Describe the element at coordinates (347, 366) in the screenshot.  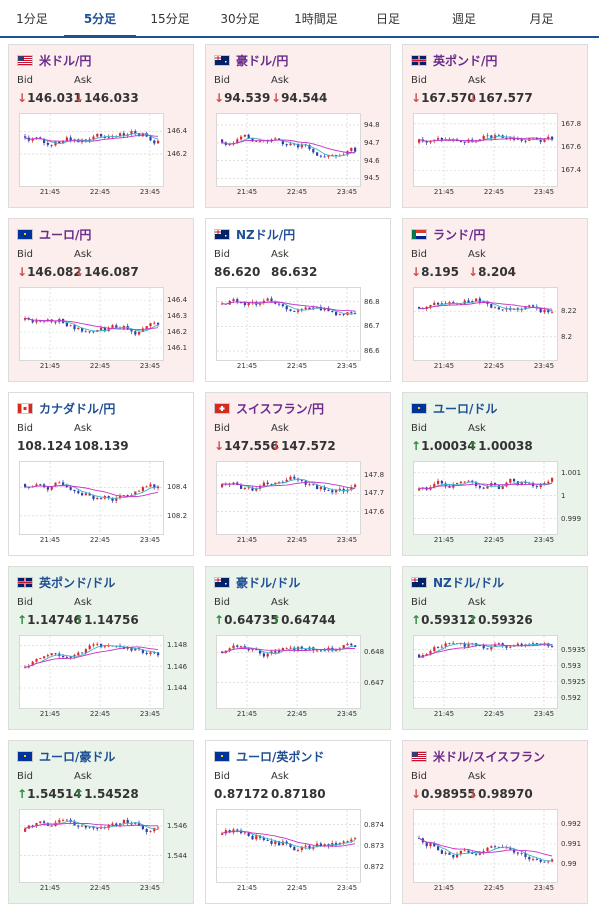
I see `x-tick-label: 23:45` at that location.